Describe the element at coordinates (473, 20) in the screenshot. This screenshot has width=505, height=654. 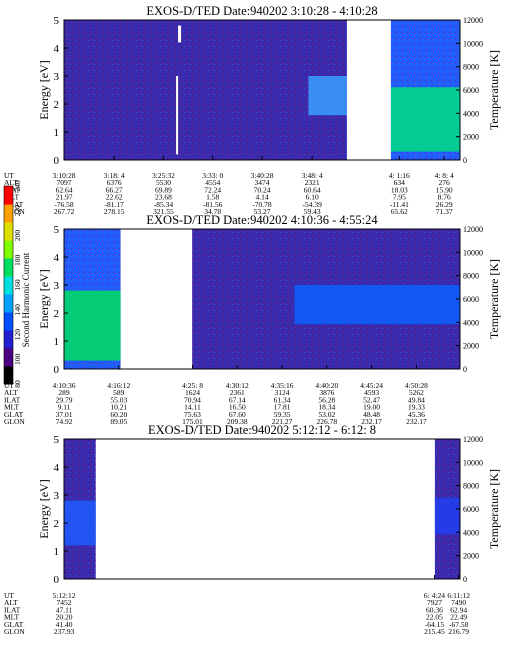
I see `y2-tick-label: 12000` at that location.